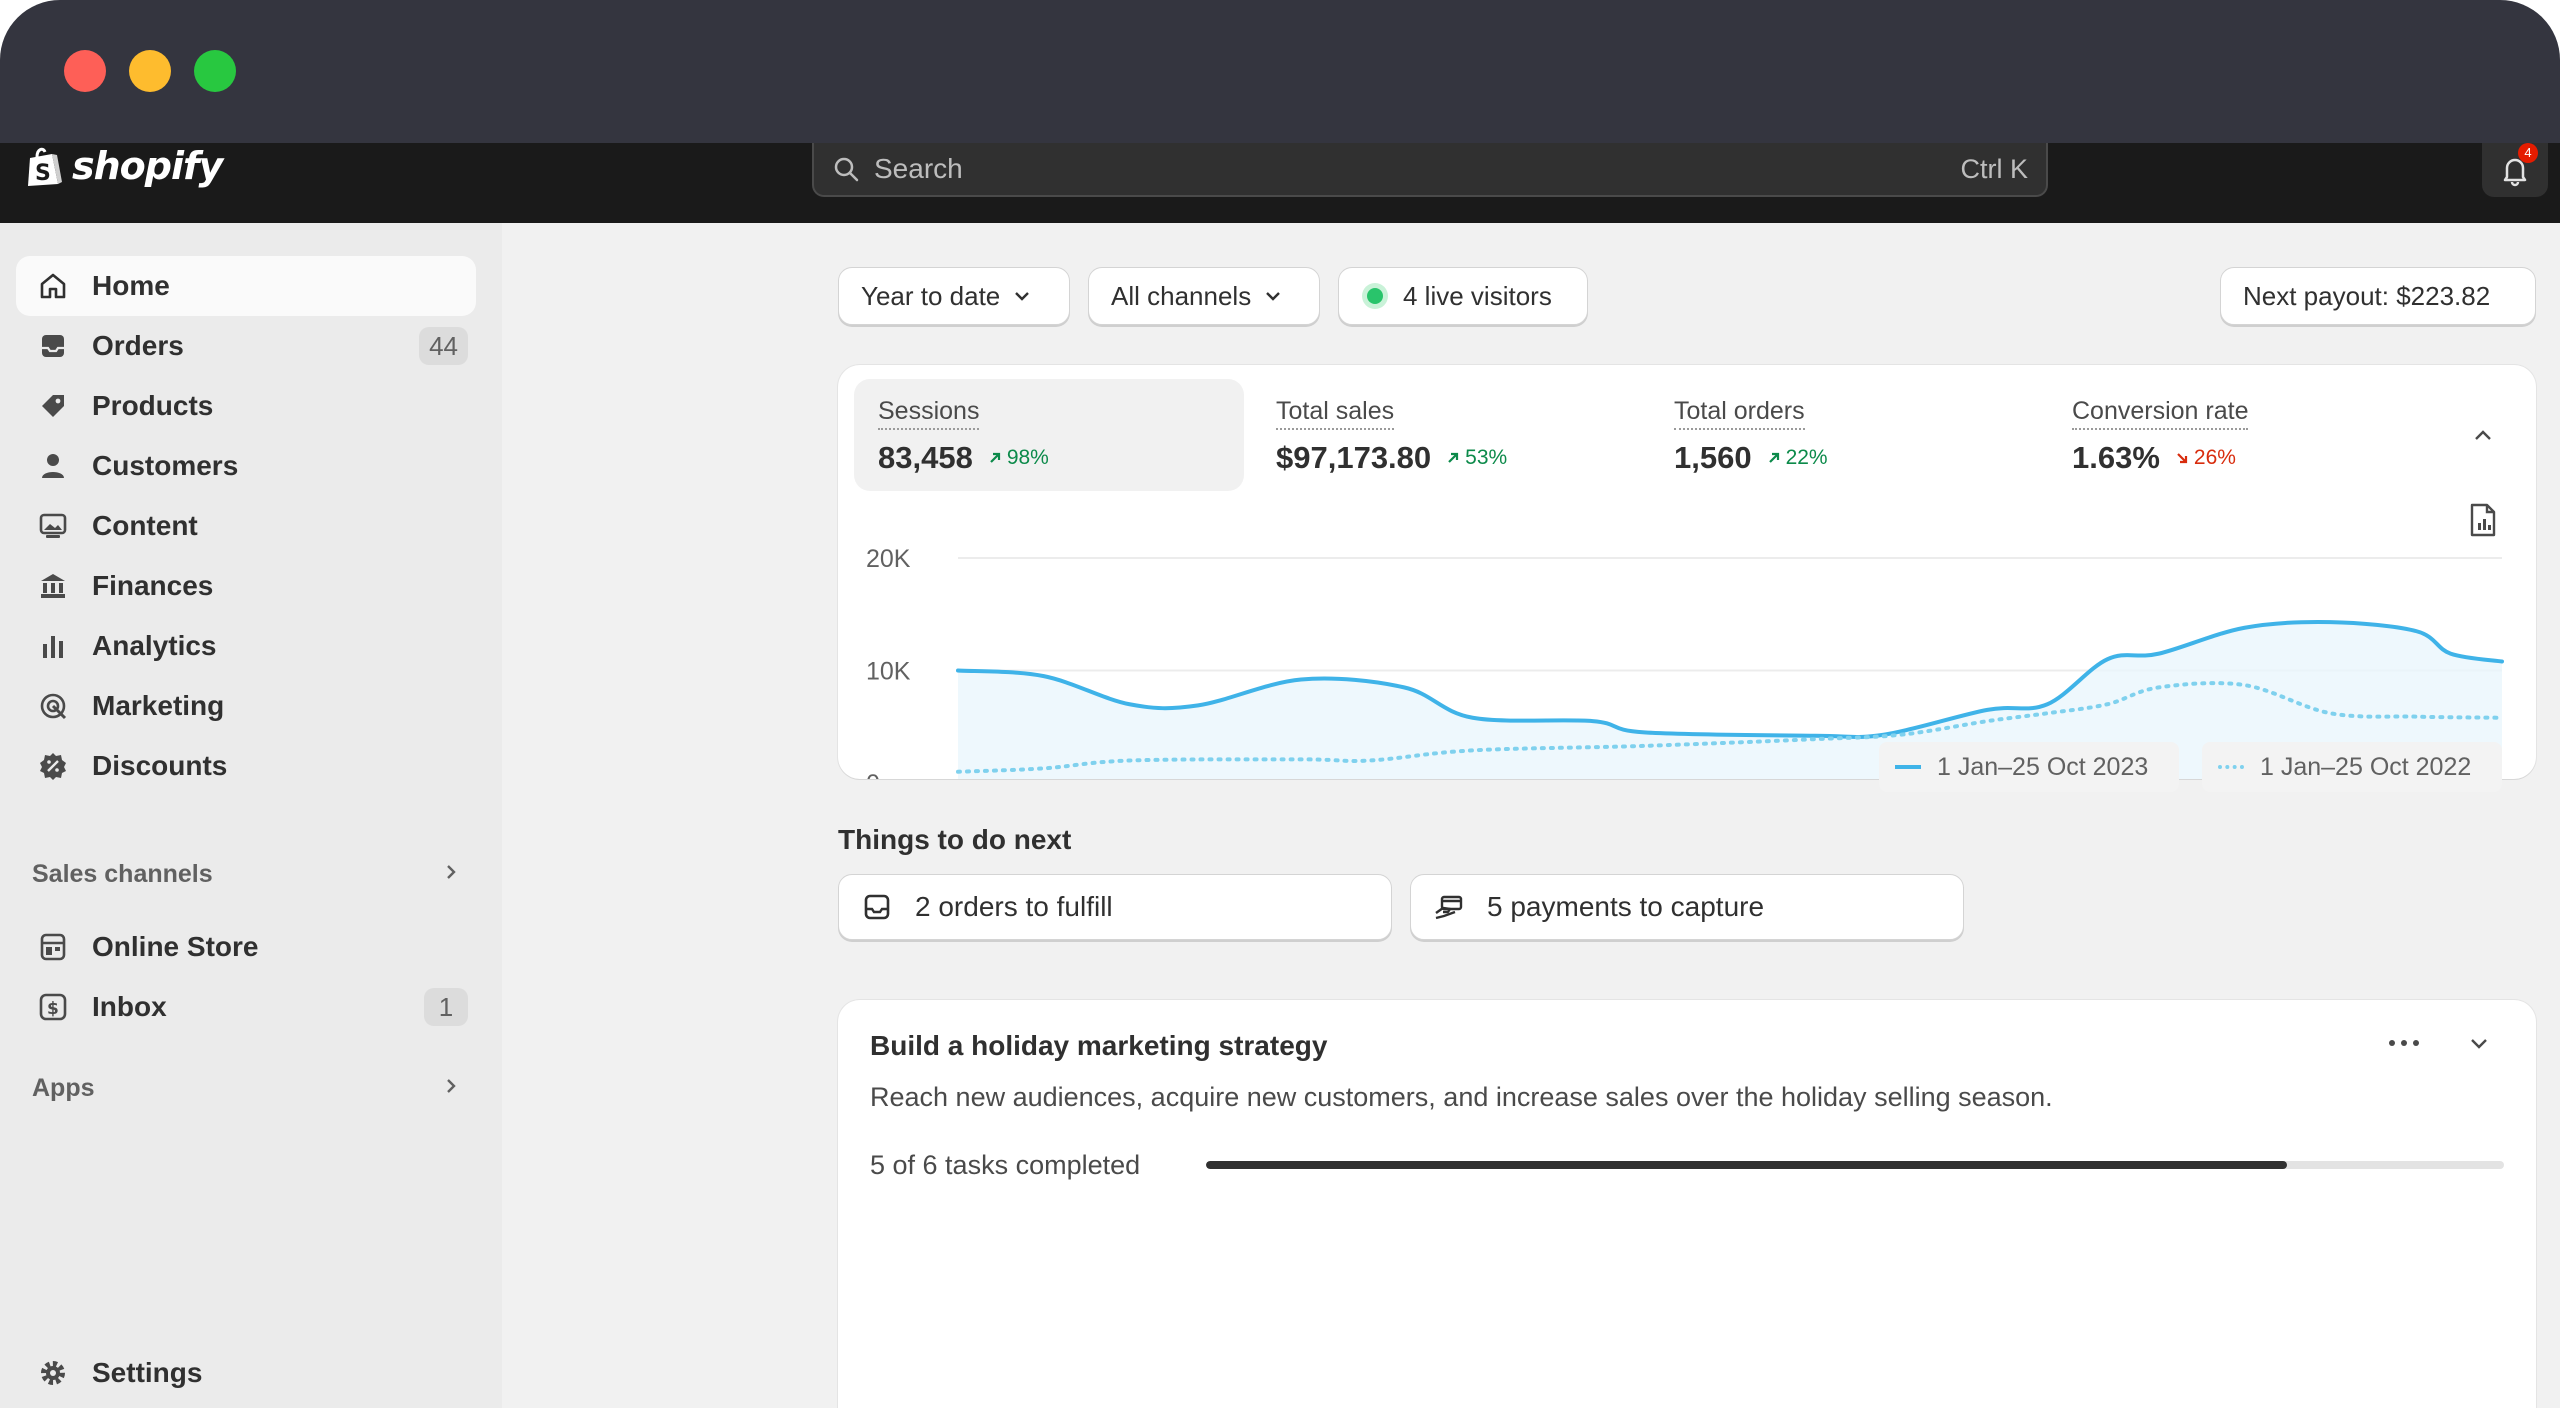 Image resolution: width=2560 pixels, height=1408 pixels. Describe the element at coordinates (246, 406) in the screenshot. I see `sidebar-item-products: Products` at that location.